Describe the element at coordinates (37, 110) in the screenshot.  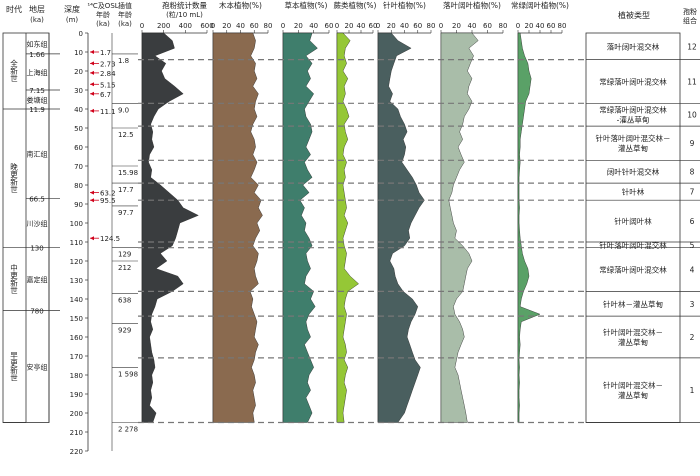
I see `stratum-age-label: 11.9` at that location.